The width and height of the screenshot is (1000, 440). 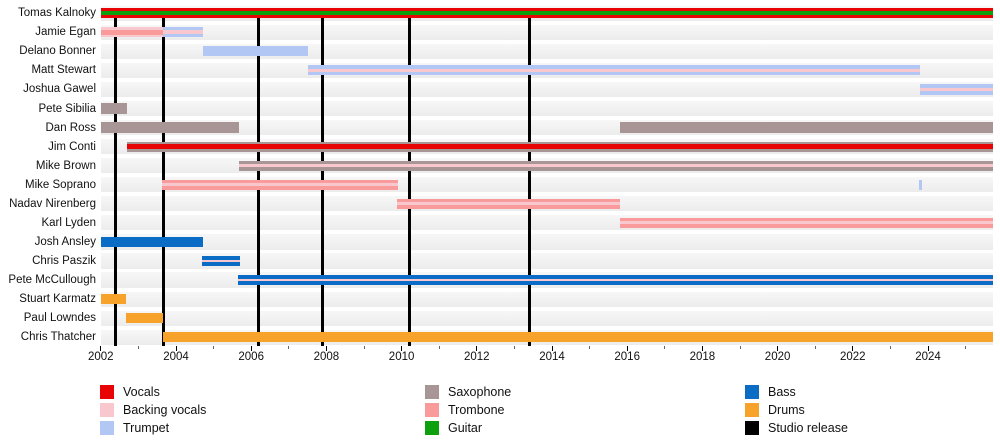 I want to click on member-label: Karl Lyden, so click(x=68, y=222).